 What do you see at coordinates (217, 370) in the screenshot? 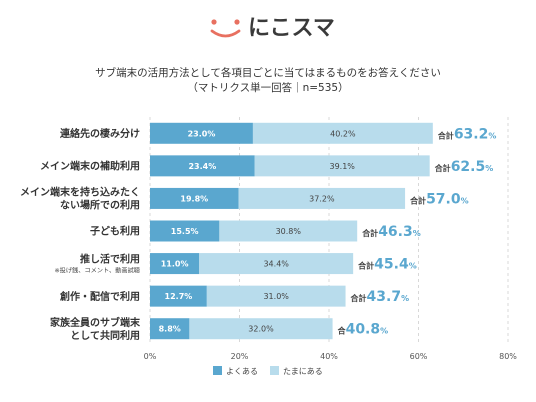
I see `legend-swatch-often` at bounding box center [217, 370].